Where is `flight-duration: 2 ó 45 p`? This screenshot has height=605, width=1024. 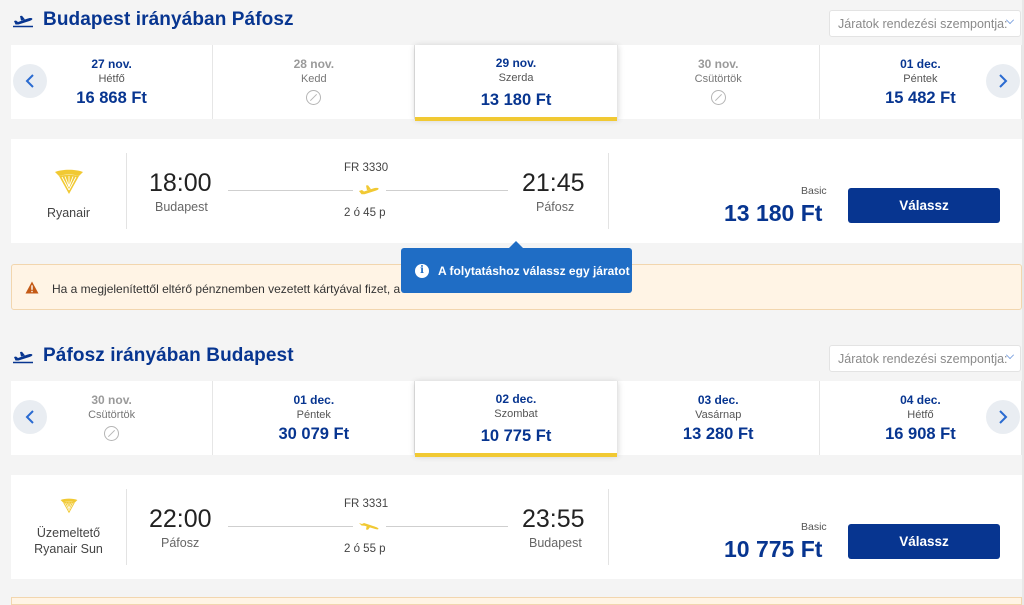 flight-duration: 2 ó 45 p is located at coordinates (365, 213).